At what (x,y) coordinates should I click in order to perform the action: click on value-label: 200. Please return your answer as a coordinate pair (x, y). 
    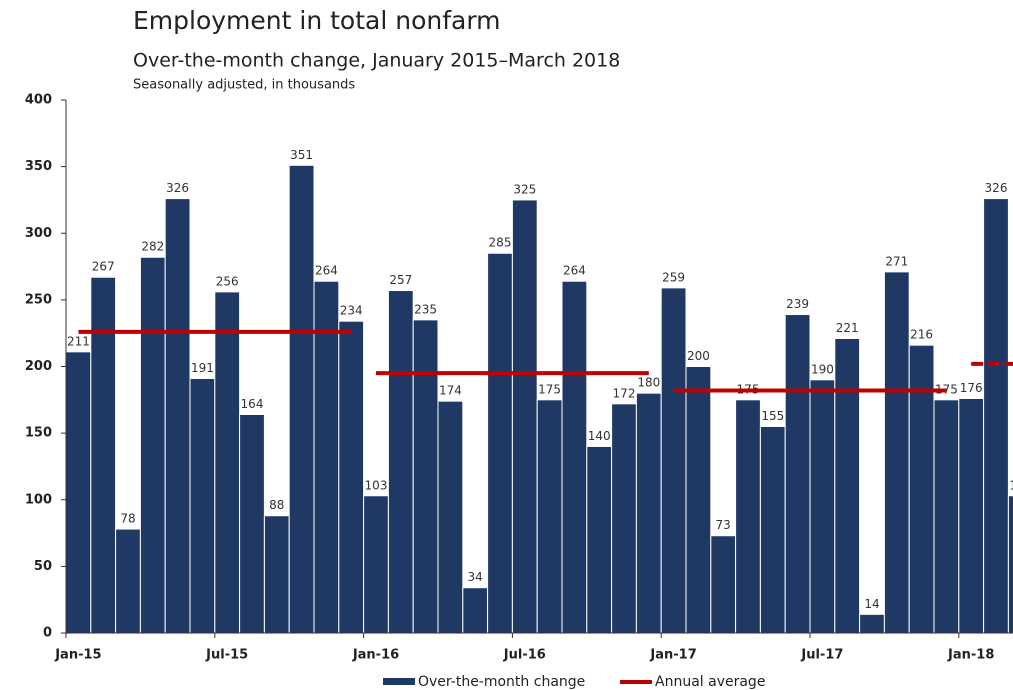
    Looking at the image, I should click on (698, 356).